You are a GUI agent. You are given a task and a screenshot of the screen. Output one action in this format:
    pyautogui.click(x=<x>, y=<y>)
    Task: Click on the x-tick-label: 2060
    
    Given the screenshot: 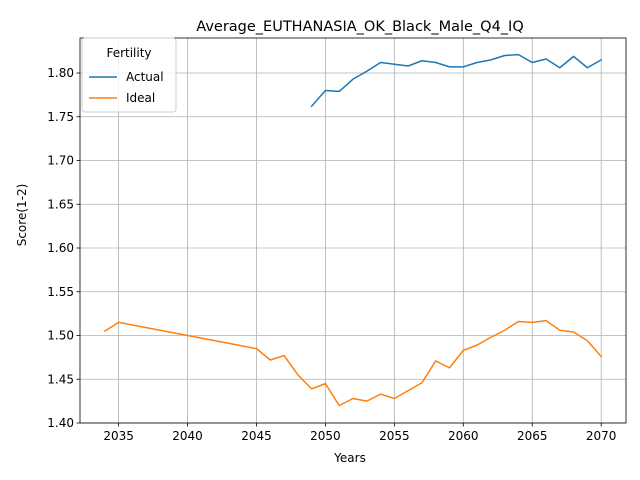 What is the action you would take?
    pyautogui.click(x=463, y=436)
    